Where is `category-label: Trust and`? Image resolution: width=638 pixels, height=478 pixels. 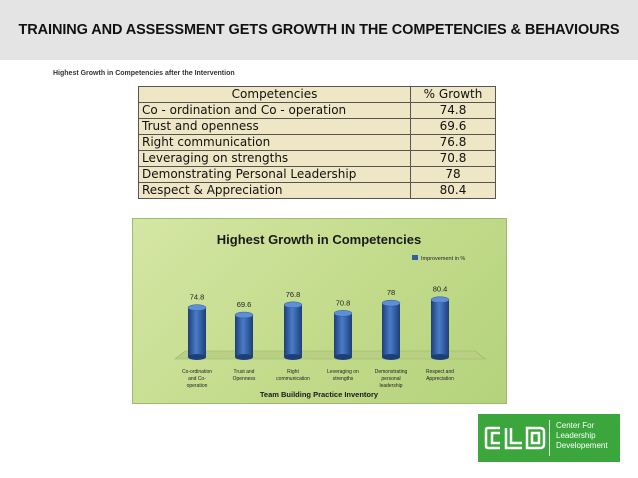 category-label: Trust and is located at coordinates (244, 372).